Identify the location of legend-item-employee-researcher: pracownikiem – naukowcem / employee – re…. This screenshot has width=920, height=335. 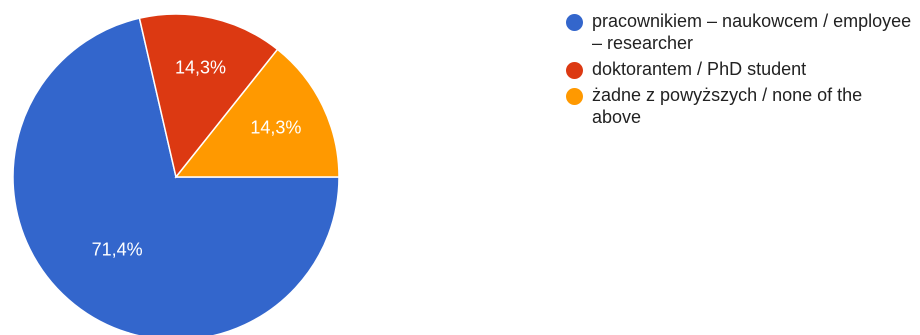
(741, 32).